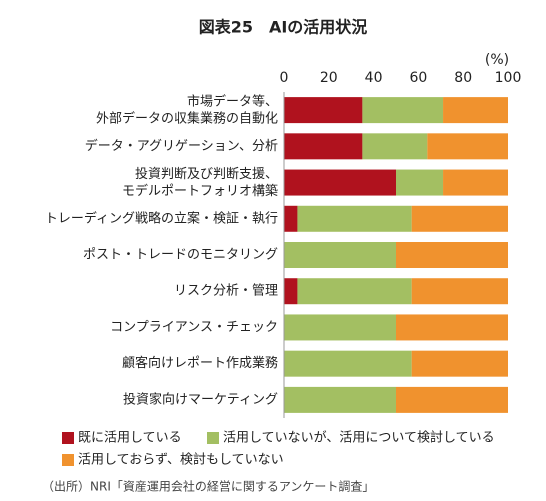 This screenshot has height=501, width=546. I want to click on x-tick-label: 20, so click(329, 78).